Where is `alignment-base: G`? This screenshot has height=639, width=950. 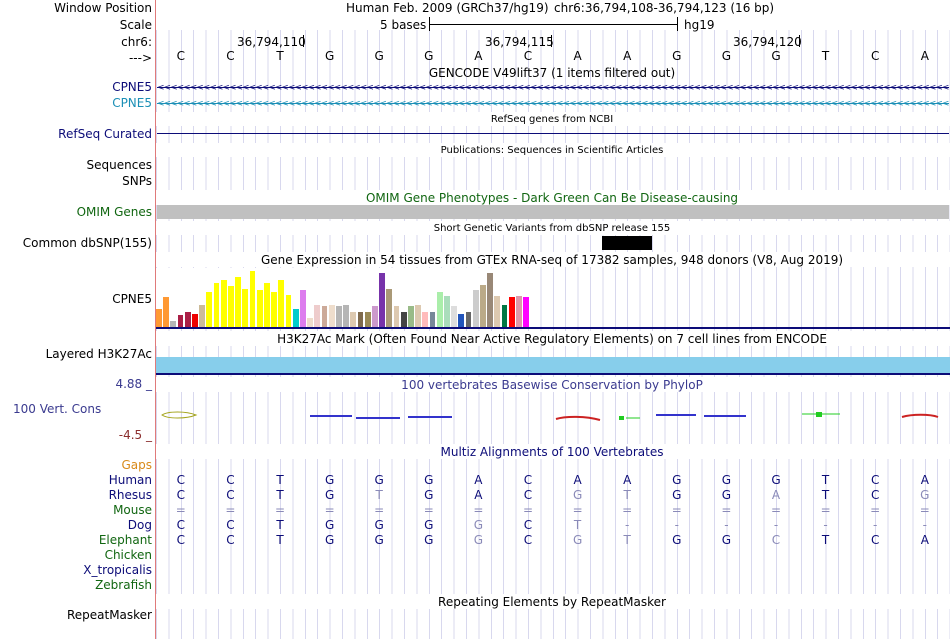 alignment-base: G is located at coordinates (429, 525).